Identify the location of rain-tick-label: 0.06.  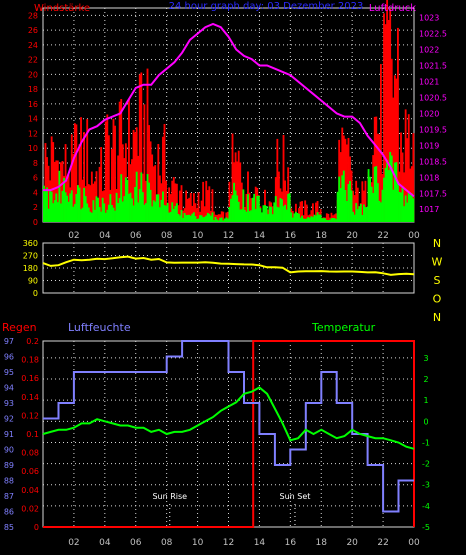
(30, 471).